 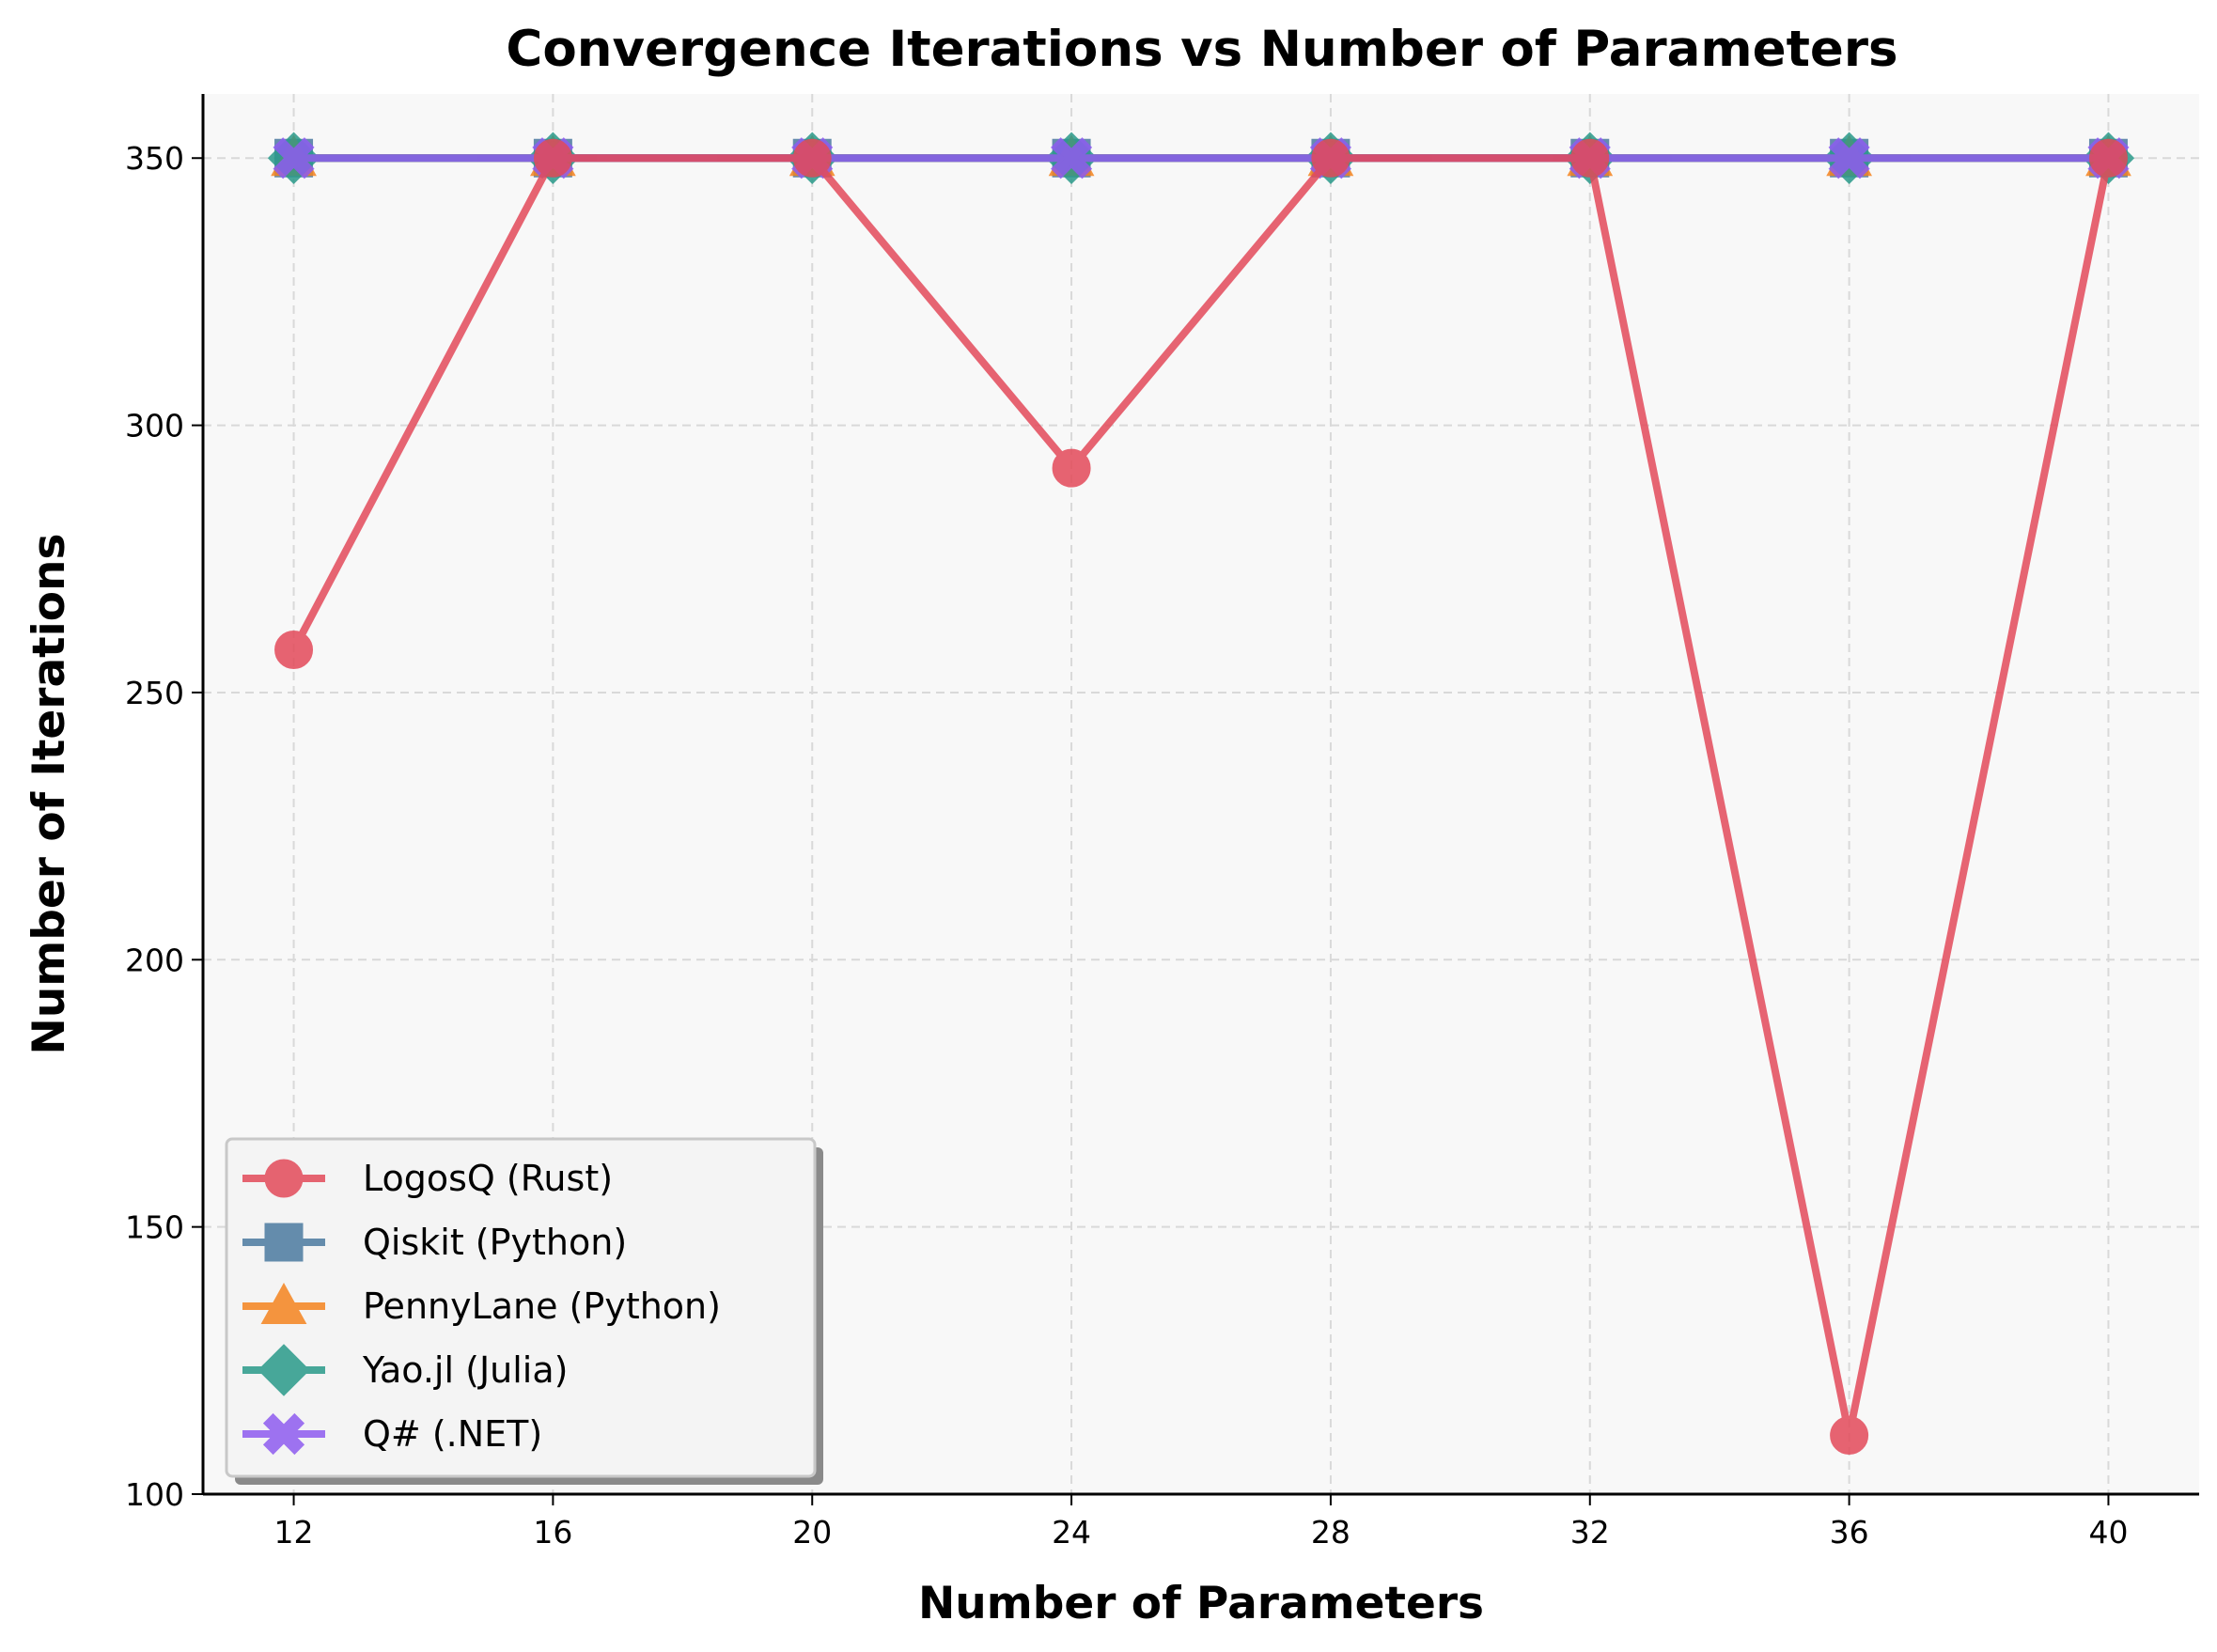 I want to click on x-tick-label: 36, so click(x=1850, y=1532).